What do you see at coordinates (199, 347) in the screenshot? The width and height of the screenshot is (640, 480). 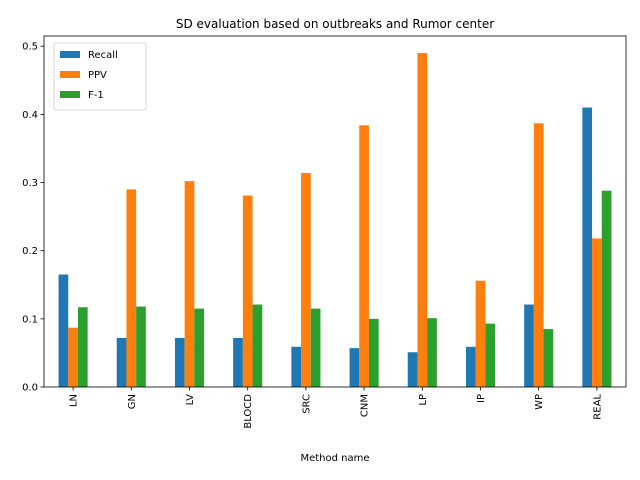 I see `bar-f1-lv` at bounding box center [199, 347].